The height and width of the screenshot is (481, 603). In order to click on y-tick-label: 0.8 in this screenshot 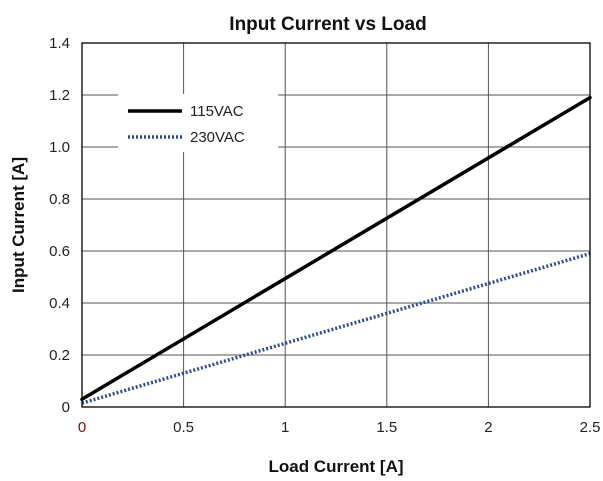, I will do `click(59, 199)`.